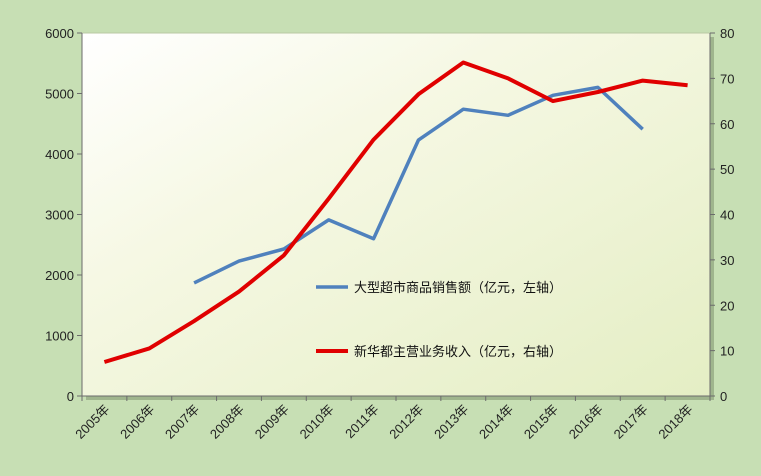 This screenshot has height=476, width=761. I want to click on x-tick-label: 2013年, so click(451, 422).